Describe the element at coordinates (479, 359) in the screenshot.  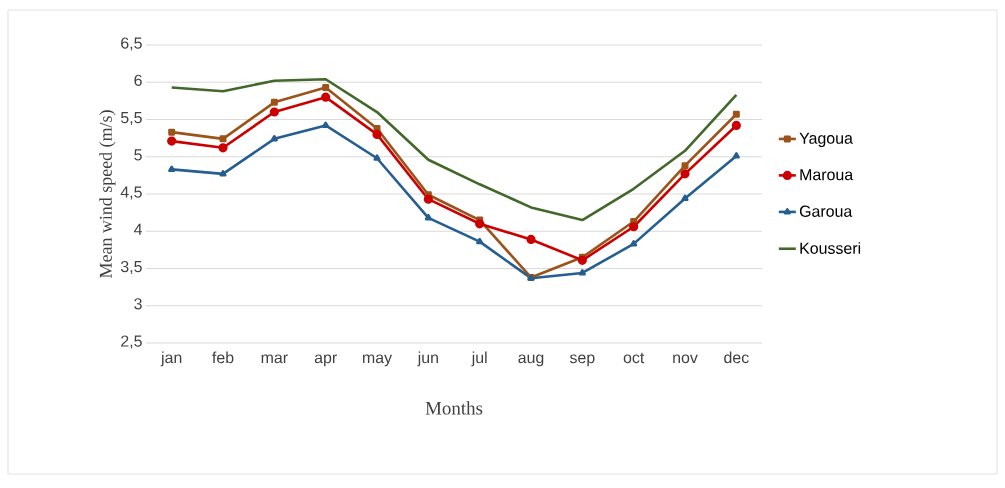
I see `x-tick-label: jul` at that location.